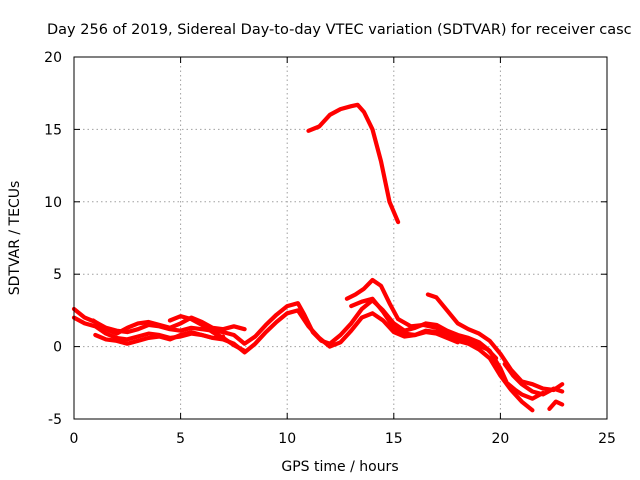 The width and height of the screenshot is (640, 480). I want to click on y-tick-label: 10, so click(53, 203).